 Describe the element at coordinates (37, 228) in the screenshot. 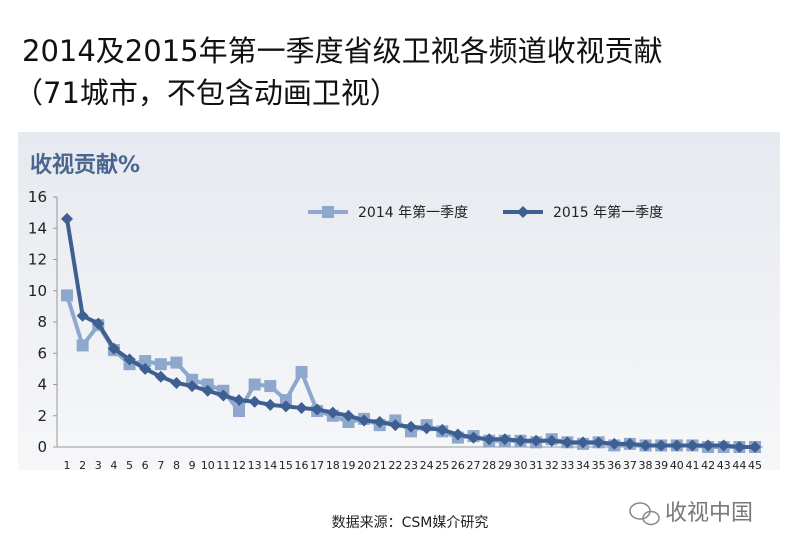

I see `y-tick-label: 14` at that location.